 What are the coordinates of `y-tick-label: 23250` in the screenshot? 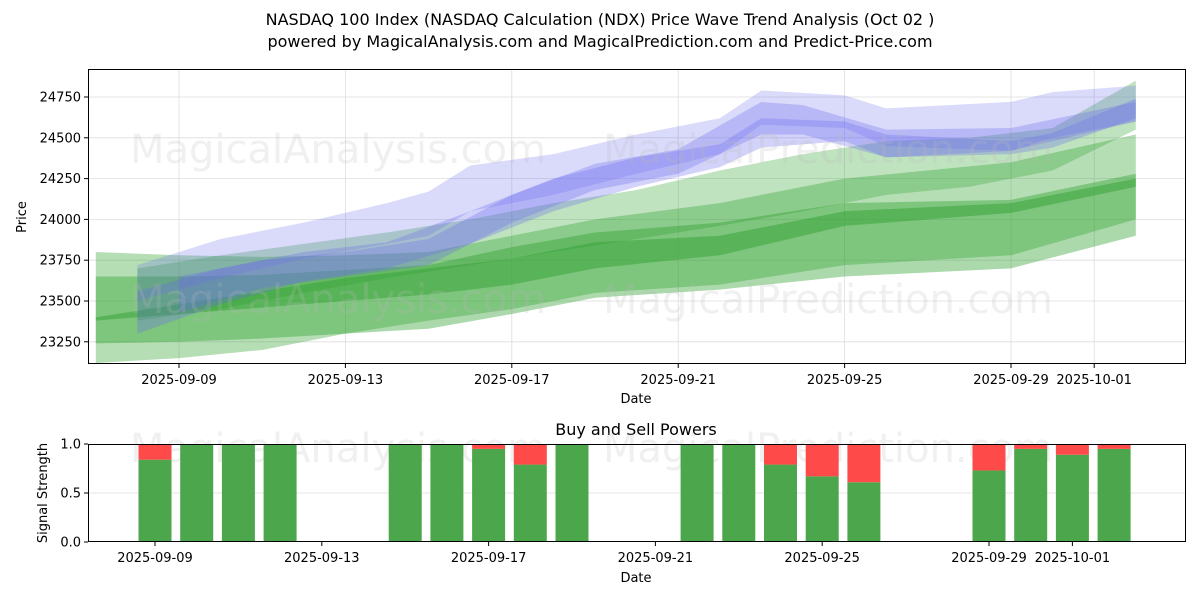 It's located at (60, 342).